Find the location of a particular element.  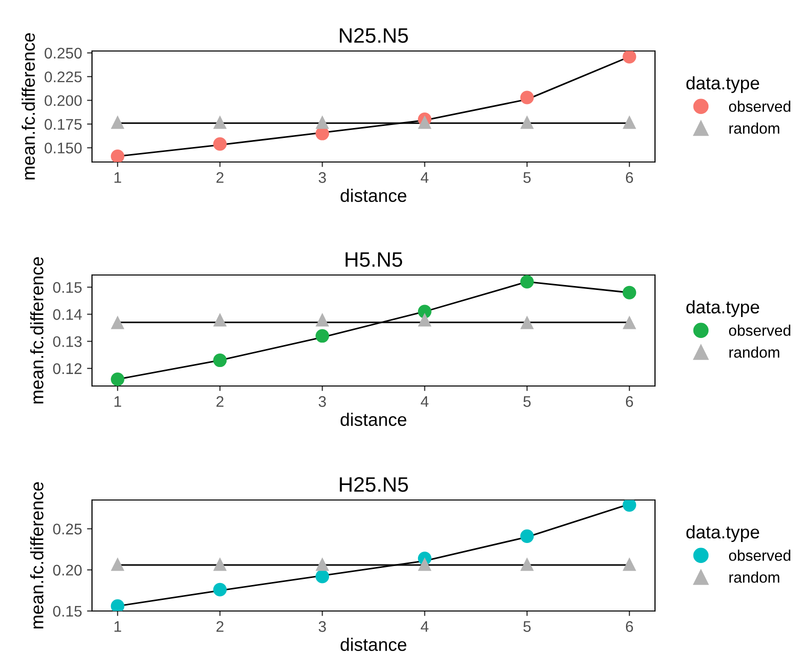

y-tick-label: 0.175 is located at coordinates (63, 124).